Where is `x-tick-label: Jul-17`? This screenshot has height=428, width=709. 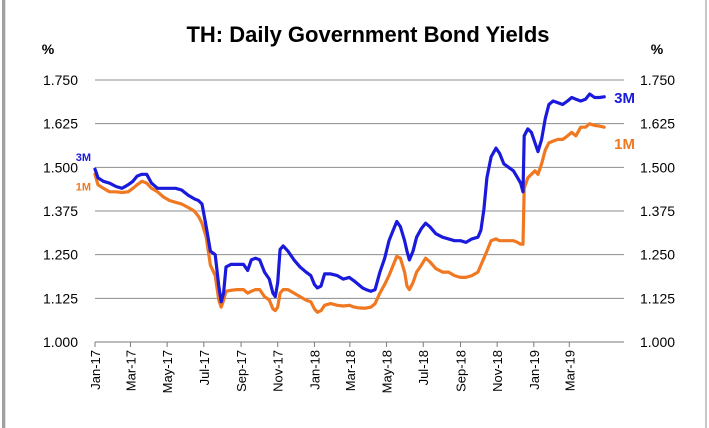 x-tick-label: Jul-17 is located at coordinates (204, 367).